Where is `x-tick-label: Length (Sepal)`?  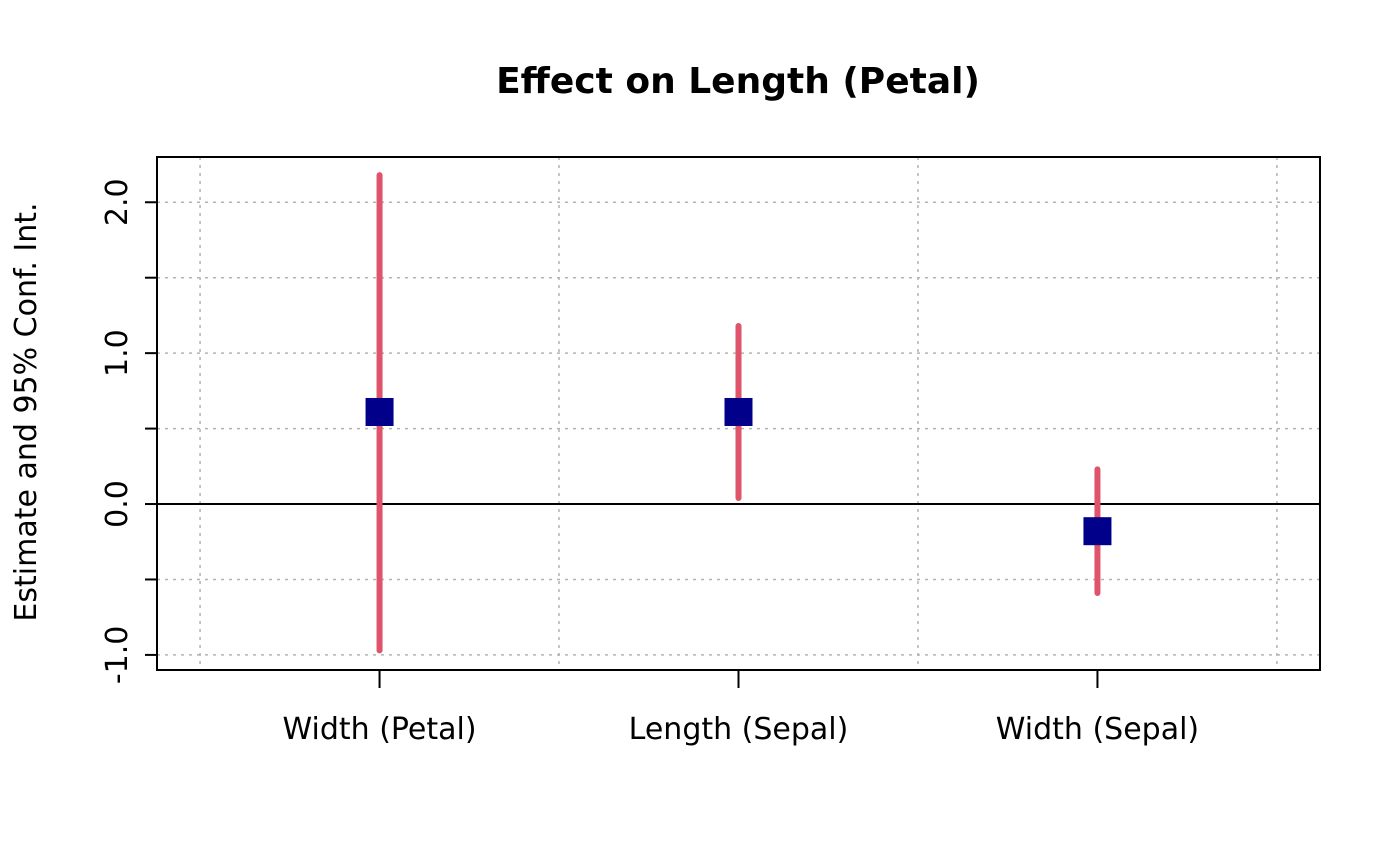 x-tick-label: Length (Sepal) is located at coordinates (739, 729).